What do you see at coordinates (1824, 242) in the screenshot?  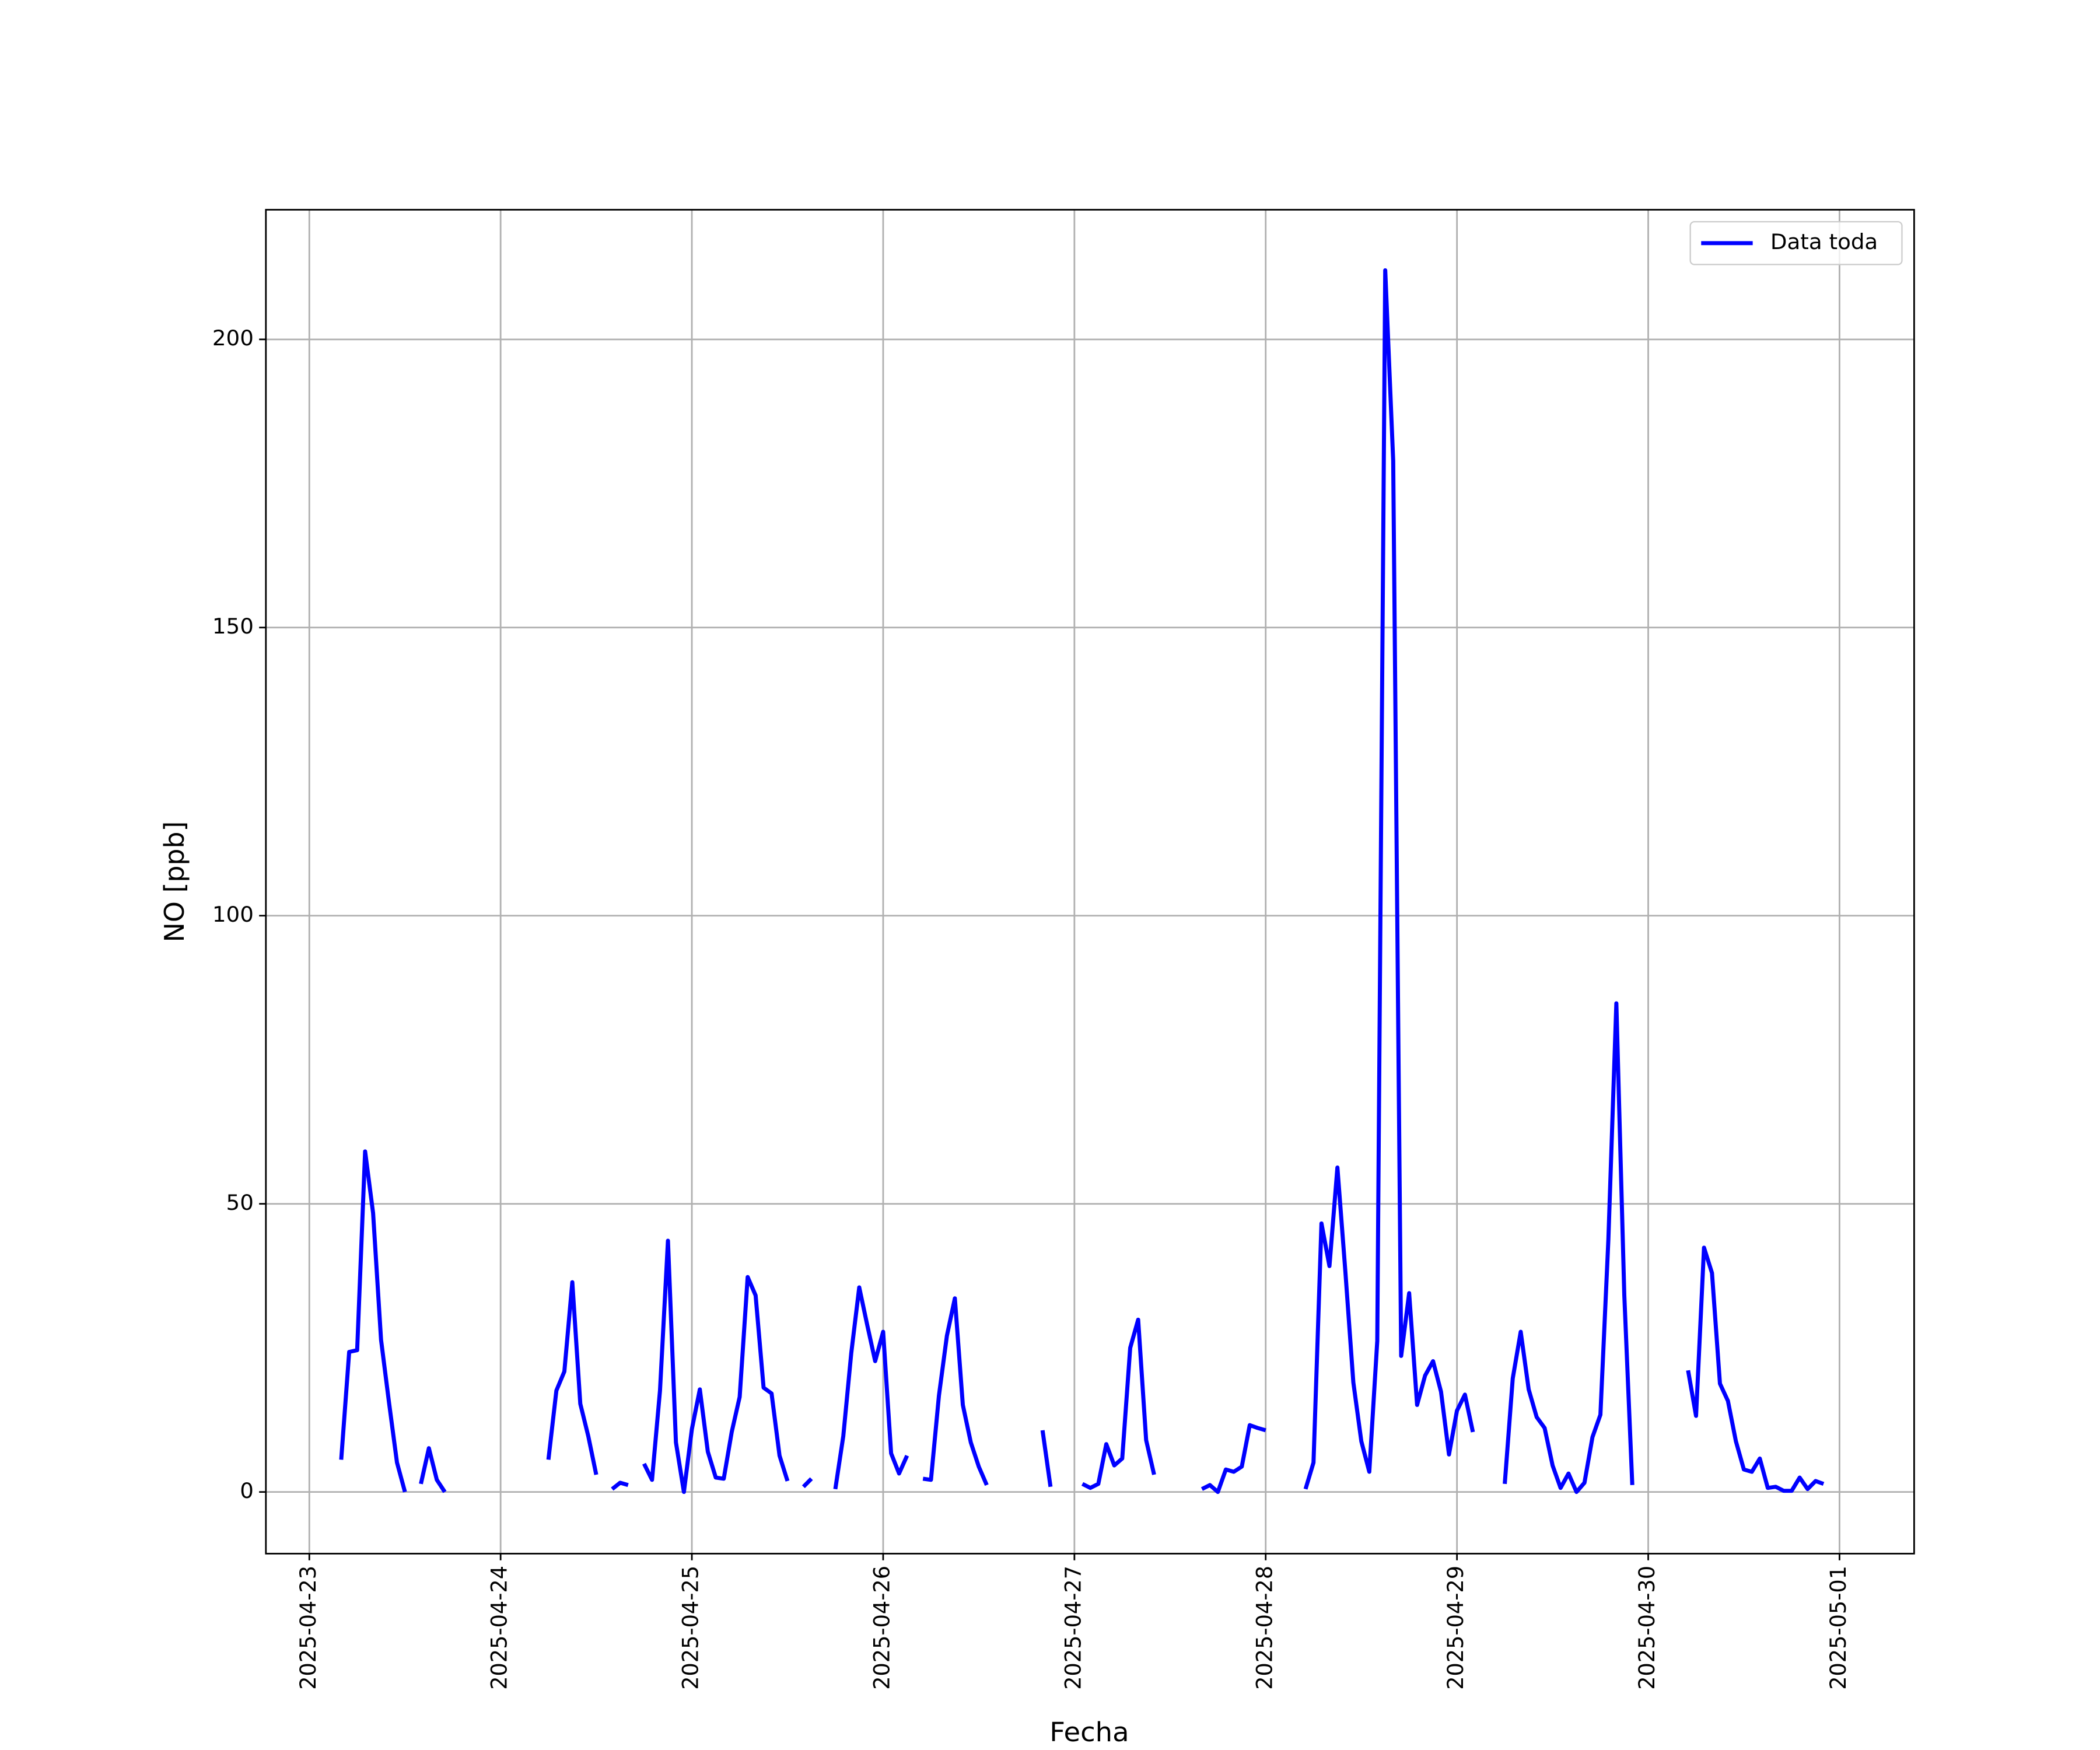 I see `legend-label: Data toda` at bounding box center [1824, 242].